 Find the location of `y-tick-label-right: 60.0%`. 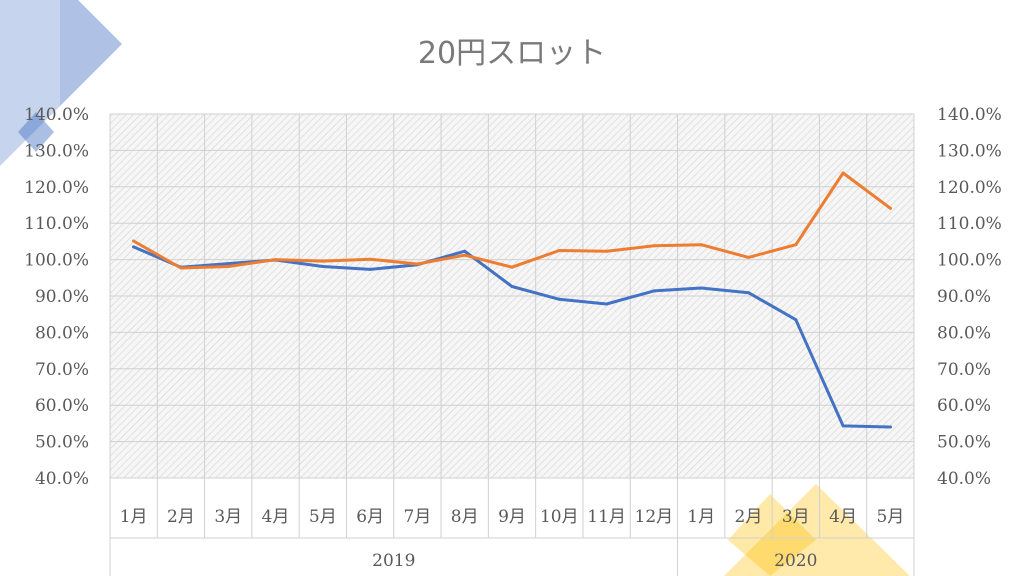

y-tick-label-right: 60.0% is located at coordinates (964, 406).